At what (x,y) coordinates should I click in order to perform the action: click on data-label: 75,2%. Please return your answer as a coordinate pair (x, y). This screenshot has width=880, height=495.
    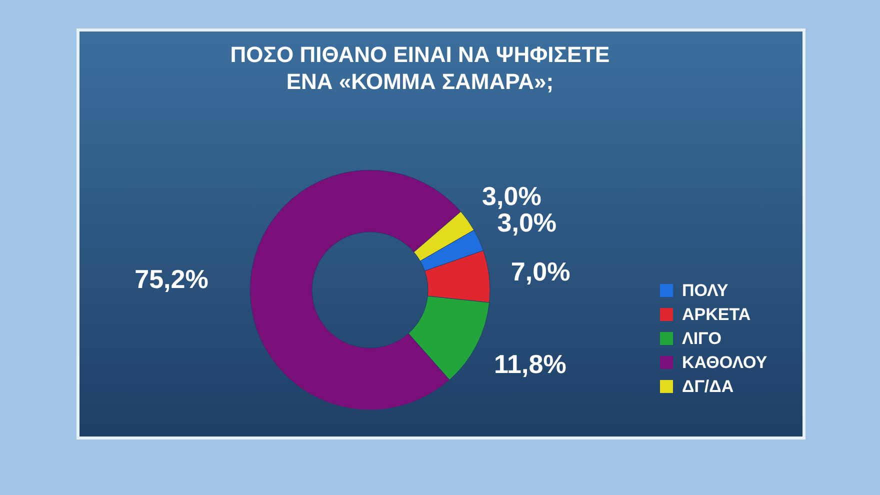
    Looking at the image, I should click on (171, 279).